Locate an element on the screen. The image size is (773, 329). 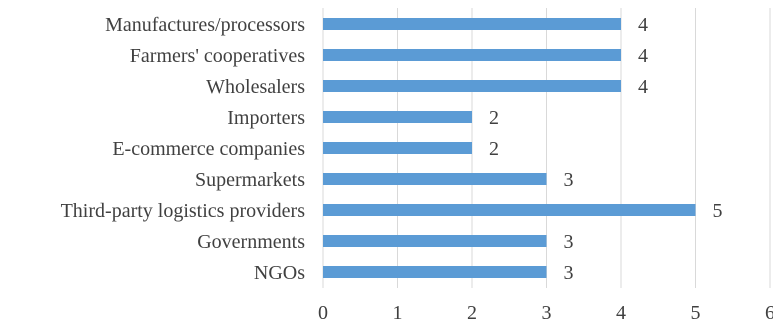
category-label: Wholesalers is located at coordinates (255, 87).